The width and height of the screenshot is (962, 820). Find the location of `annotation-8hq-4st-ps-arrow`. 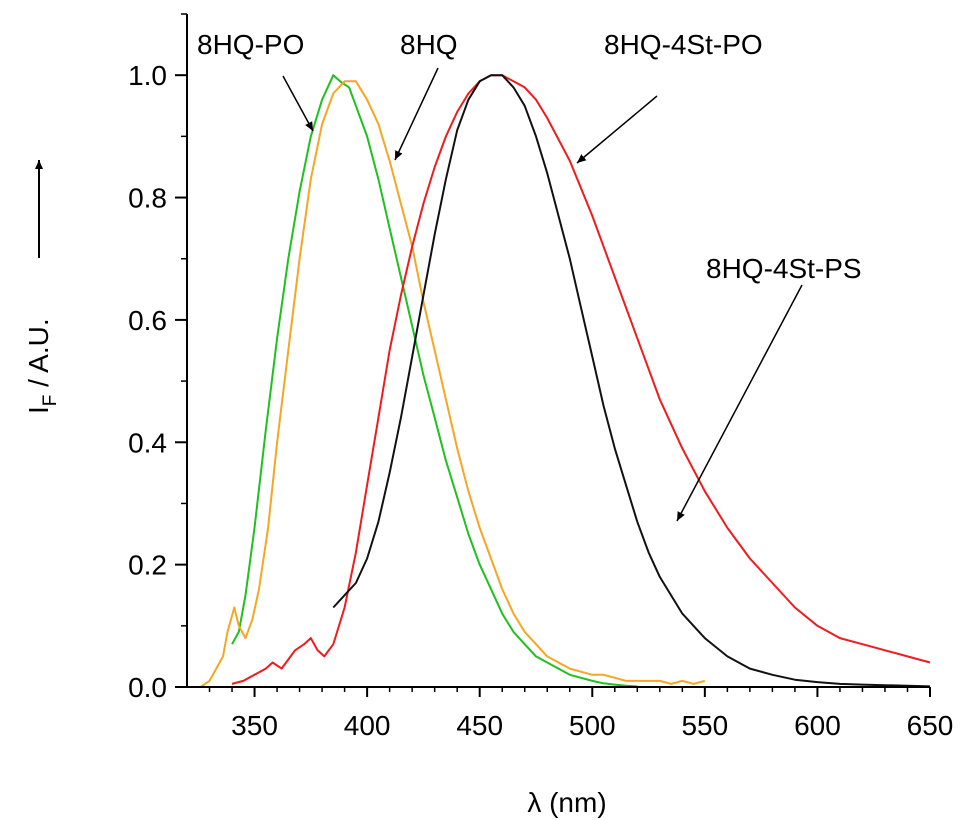

annotation-8hq-4st-ps-arrow is located at coordinates (739, 403).